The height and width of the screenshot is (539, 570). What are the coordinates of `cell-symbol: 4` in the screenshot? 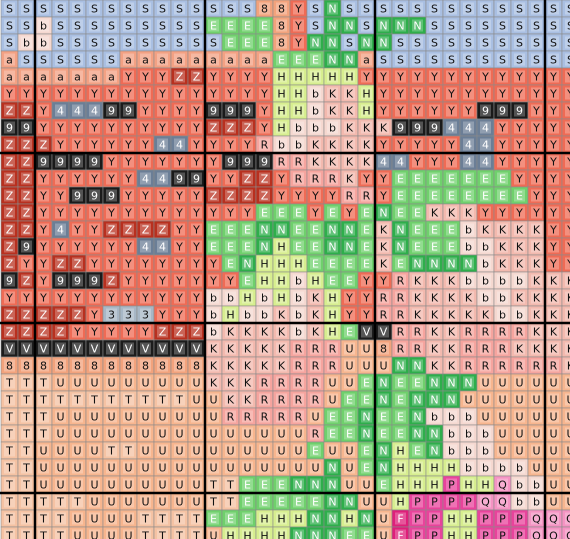 It's located at (468, 145).